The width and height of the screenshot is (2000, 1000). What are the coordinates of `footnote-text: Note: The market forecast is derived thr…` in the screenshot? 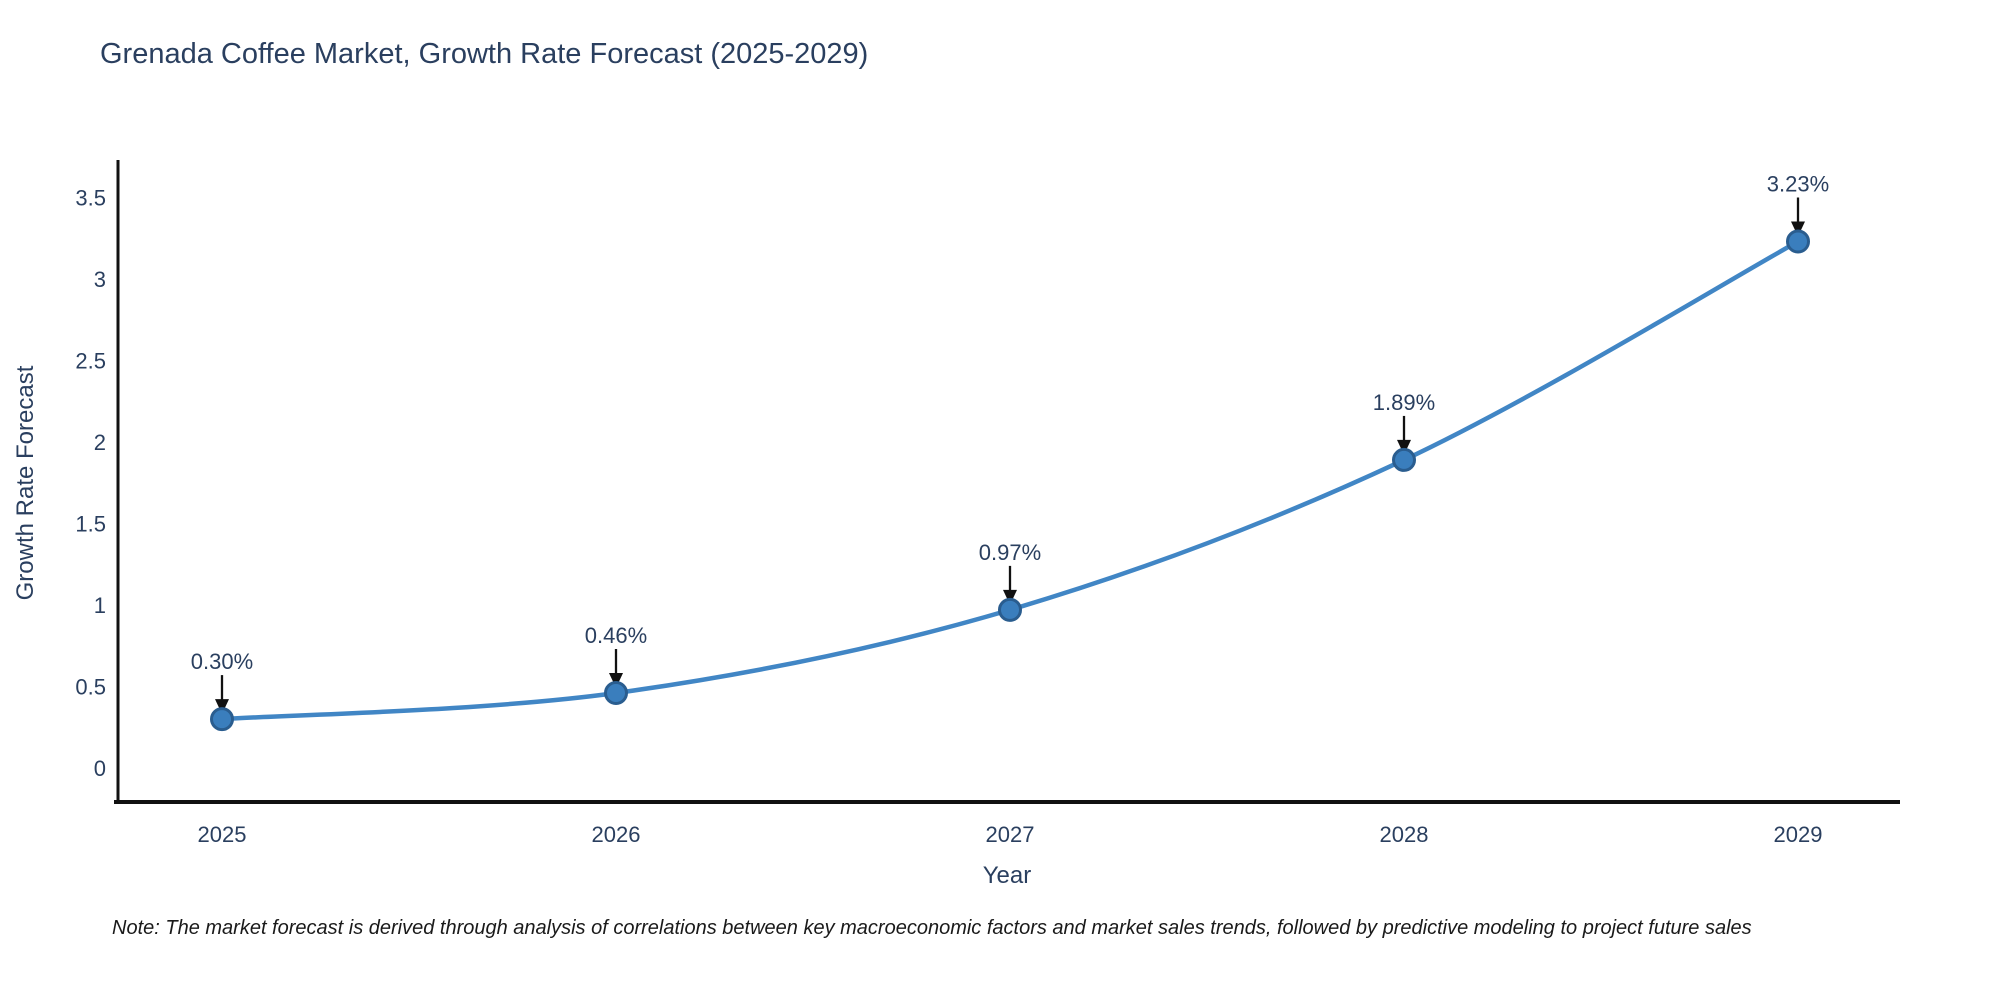 It's located at (932, 928).